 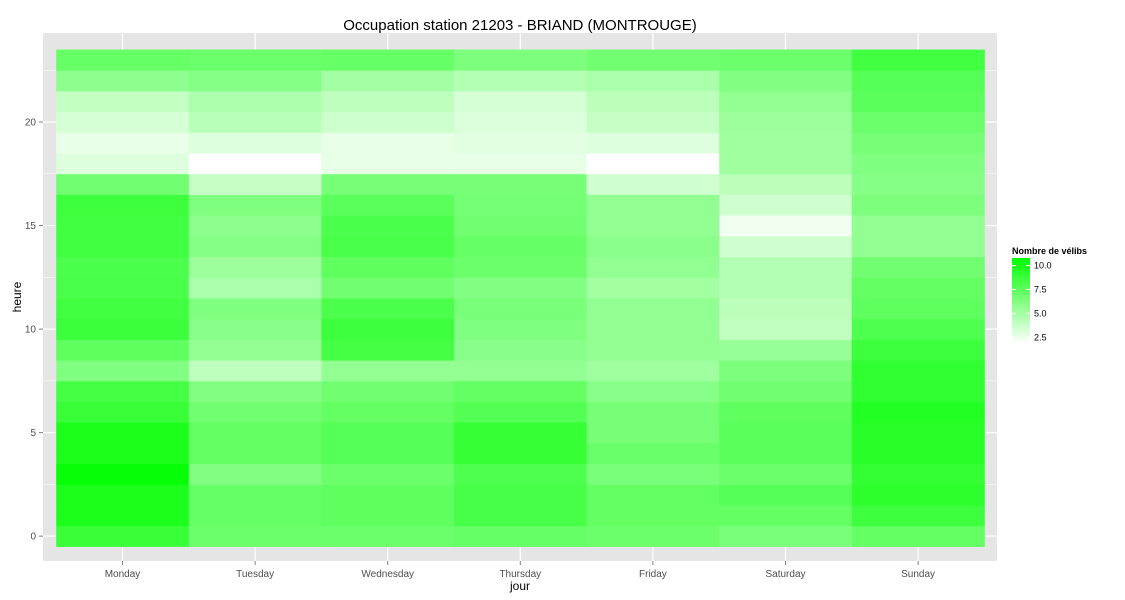 What do you see at coordinates (519, 586) in the screenshot?
I see `x-axis-title: jour` at bounding box center [519, 586].